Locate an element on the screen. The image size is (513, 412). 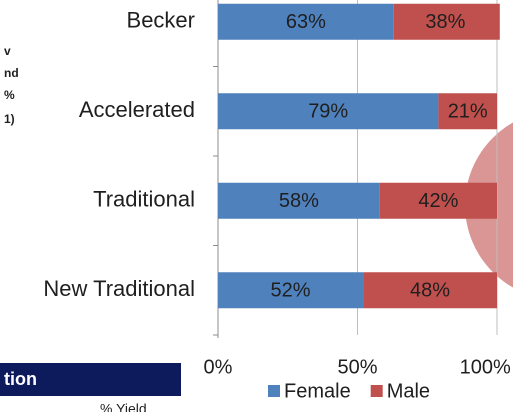
bar-label: 63% is located at coordinates (306, 22).